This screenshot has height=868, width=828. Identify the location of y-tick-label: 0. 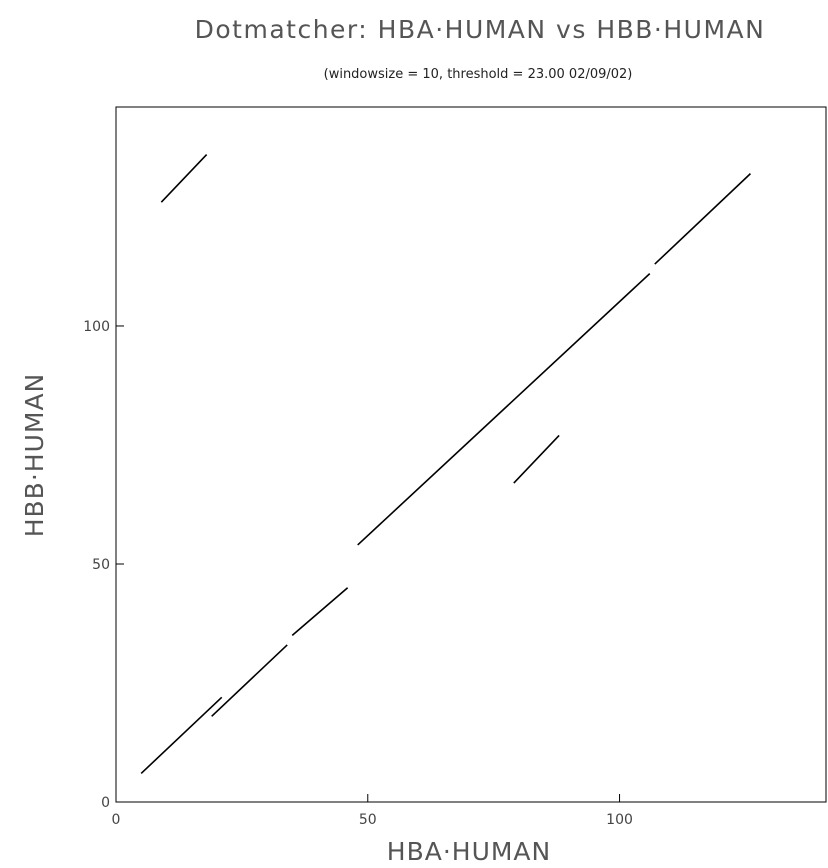
(105, 803).